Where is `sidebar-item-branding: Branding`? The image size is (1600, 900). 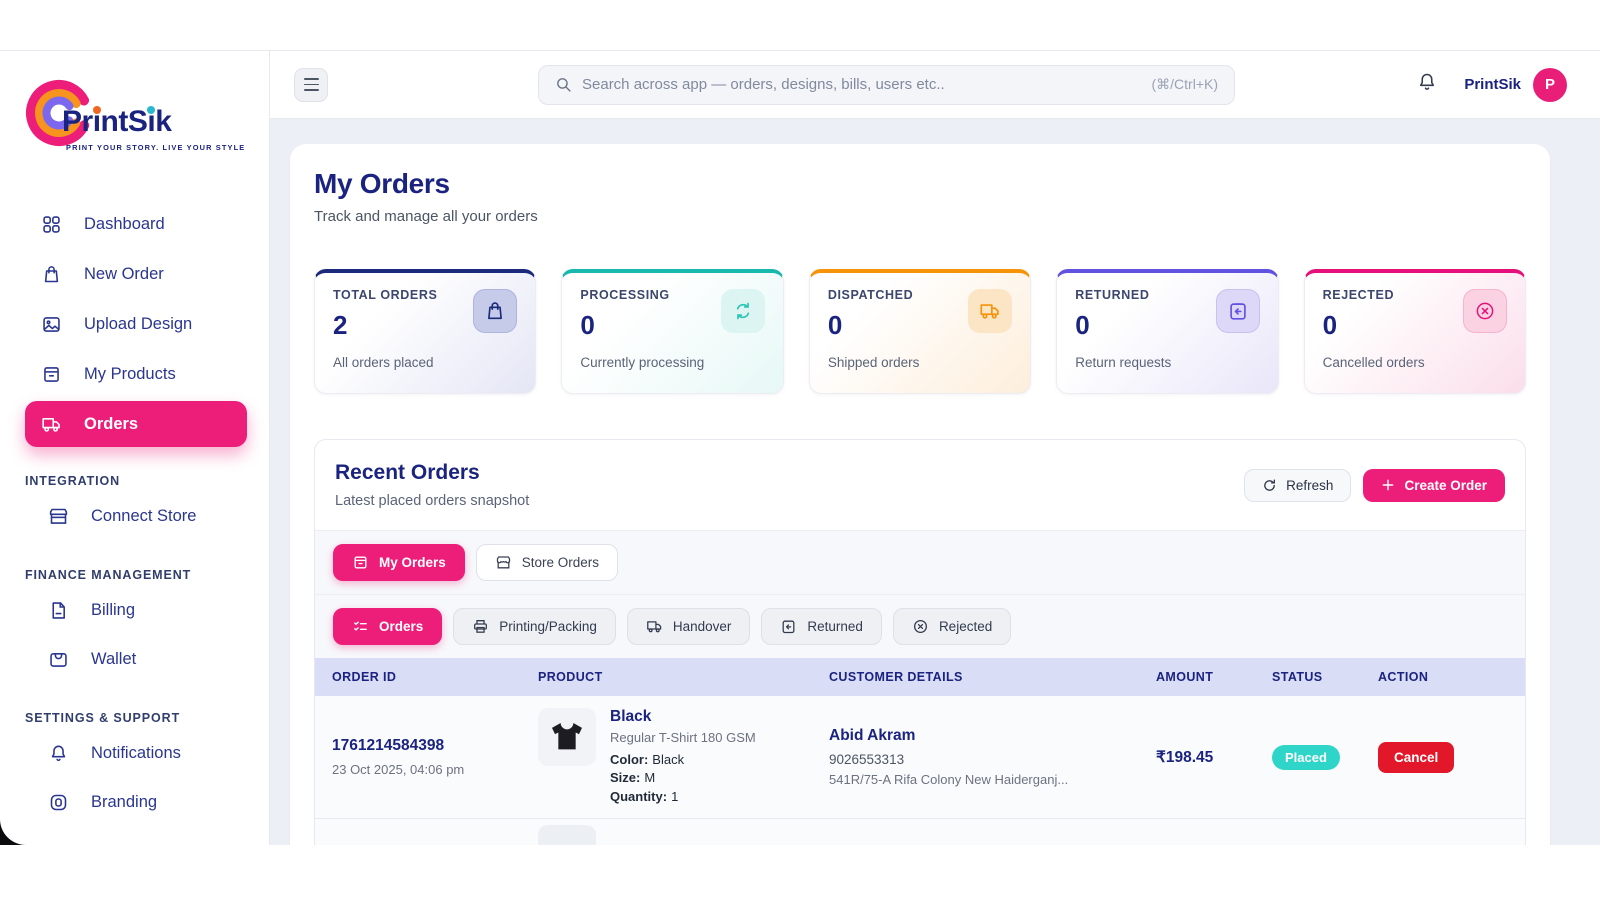 sidebar-item-branding: Branding is located at coordinates (134, 802).